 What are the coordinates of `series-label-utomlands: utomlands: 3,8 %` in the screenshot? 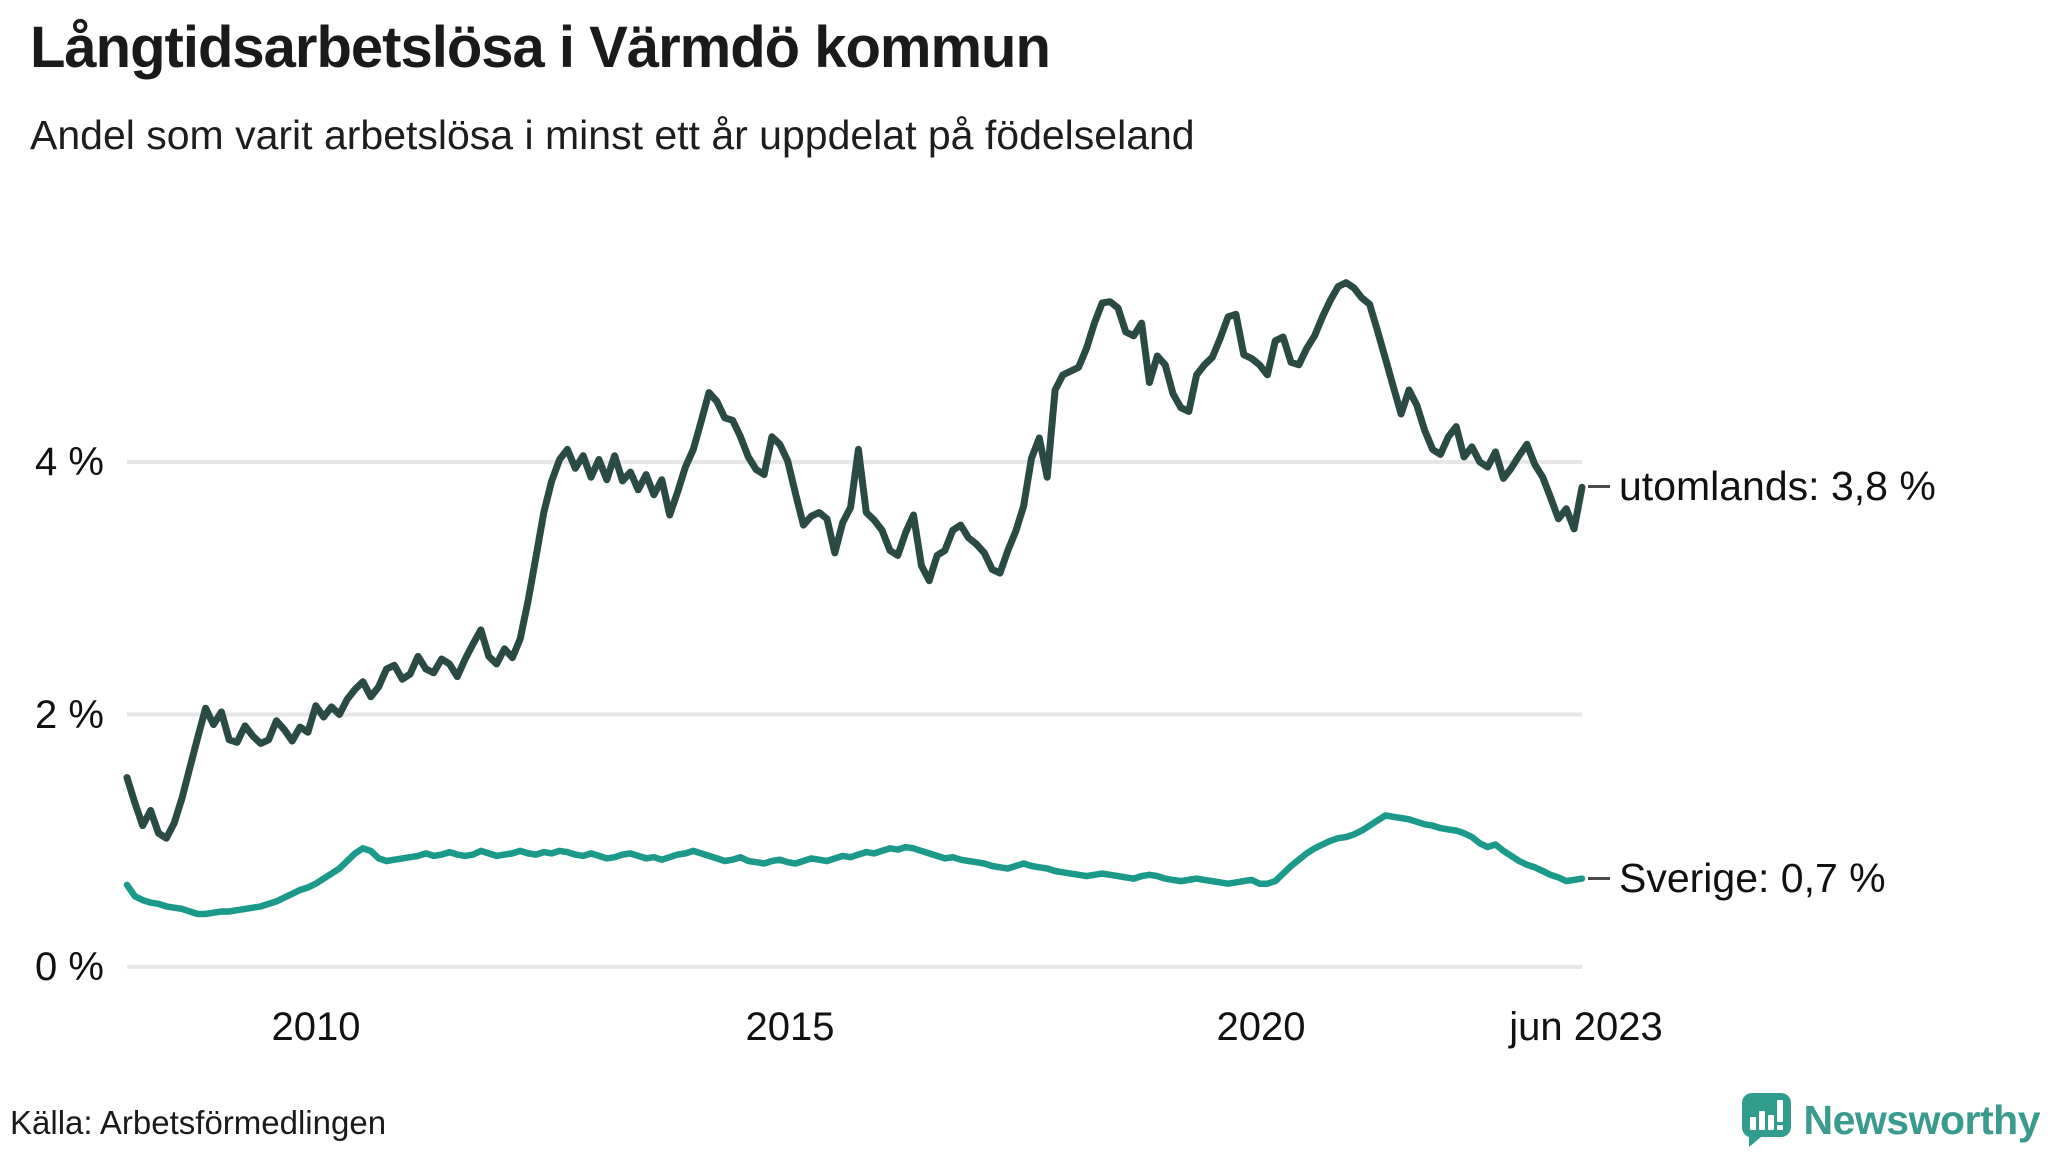 It's located at (1762, 486).